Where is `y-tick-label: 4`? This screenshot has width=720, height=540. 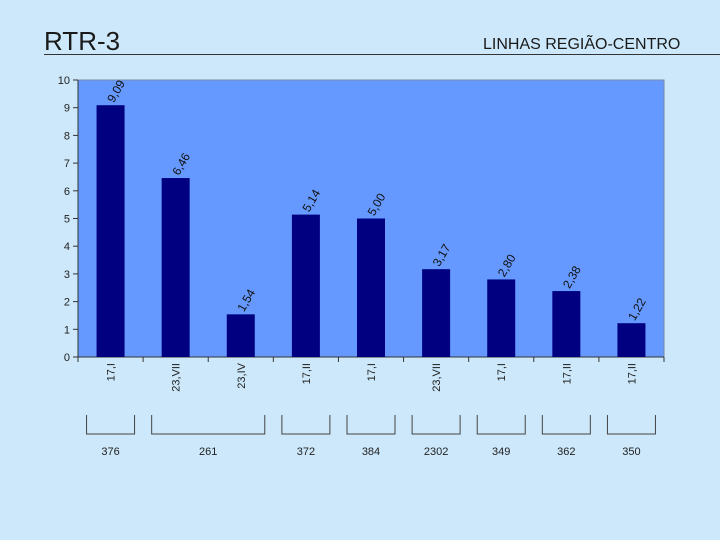 y-tick-label: 4 is located at coordinates (67, 247).